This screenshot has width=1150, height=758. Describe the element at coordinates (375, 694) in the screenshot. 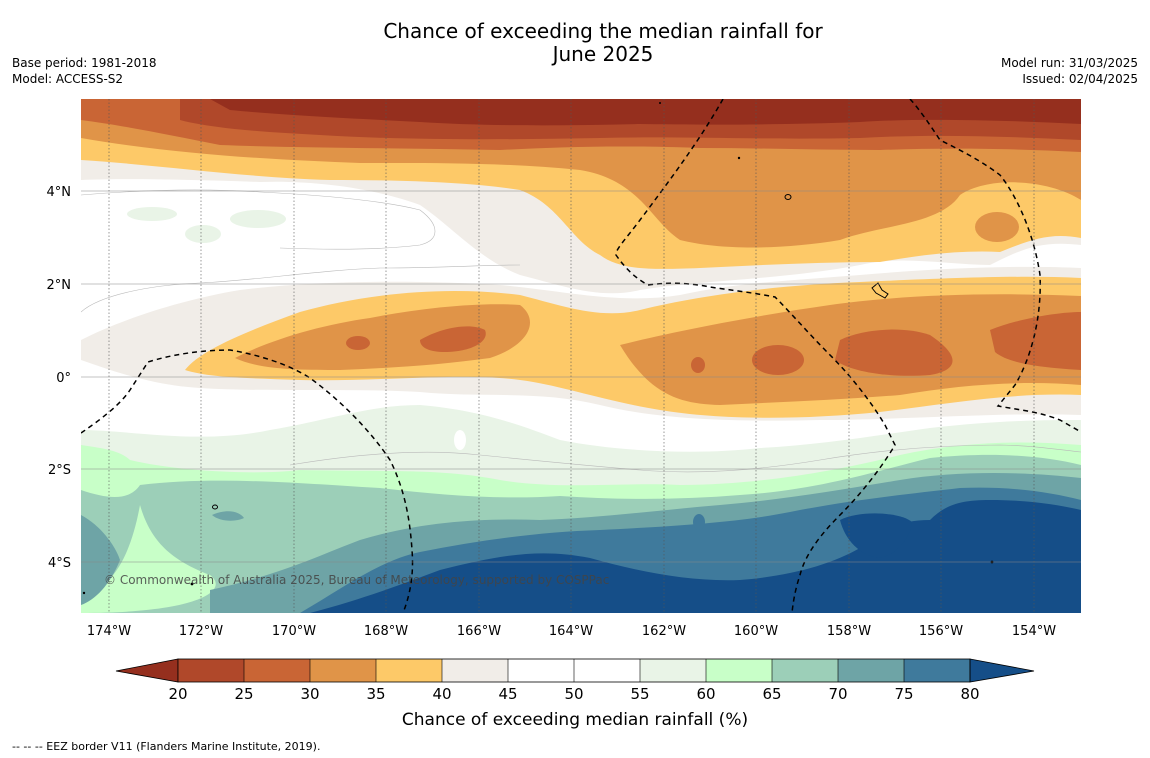

I see `cbar-tick: 35` at that location.